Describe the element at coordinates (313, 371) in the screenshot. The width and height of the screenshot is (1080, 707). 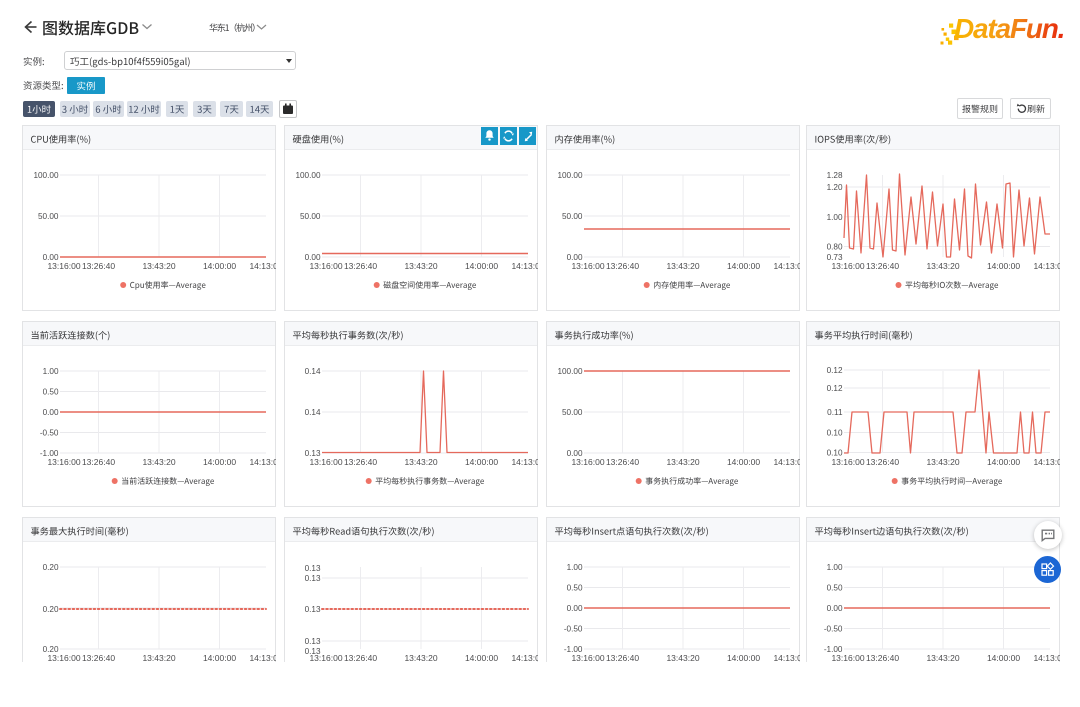
I see `svg-text: 0.14` at that location.